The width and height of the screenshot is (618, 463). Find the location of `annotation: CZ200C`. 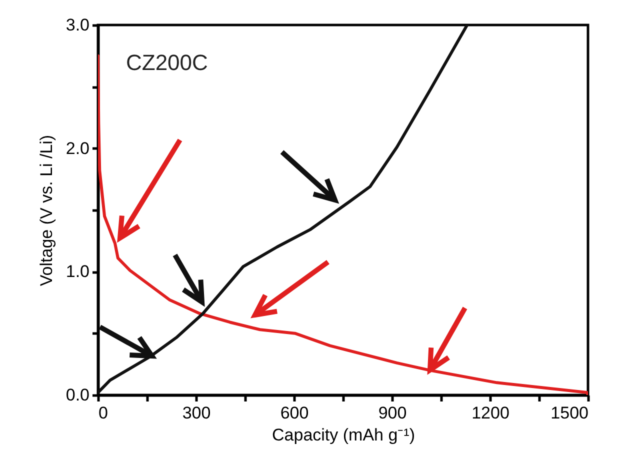

annotation: CZ200C is located at coordinates (167, 62).